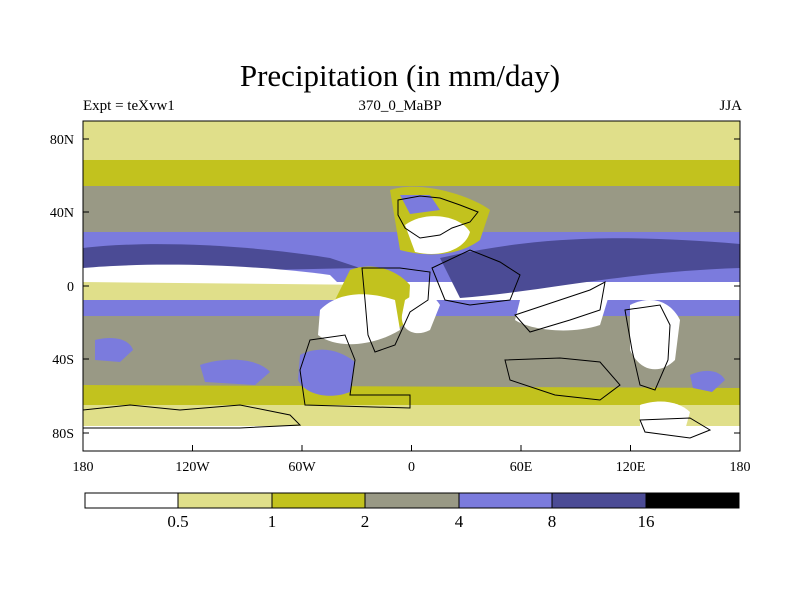  I want to click on coast-east-polar, so click(675, 428).